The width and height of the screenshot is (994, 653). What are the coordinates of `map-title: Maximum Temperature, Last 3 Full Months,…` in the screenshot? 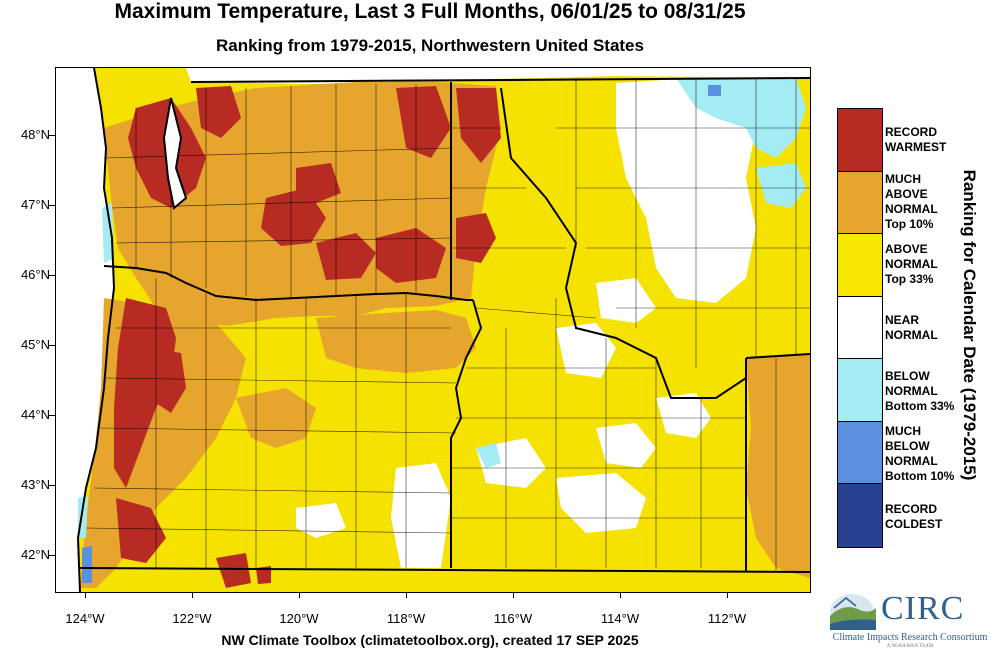 It's located at (430, 11).